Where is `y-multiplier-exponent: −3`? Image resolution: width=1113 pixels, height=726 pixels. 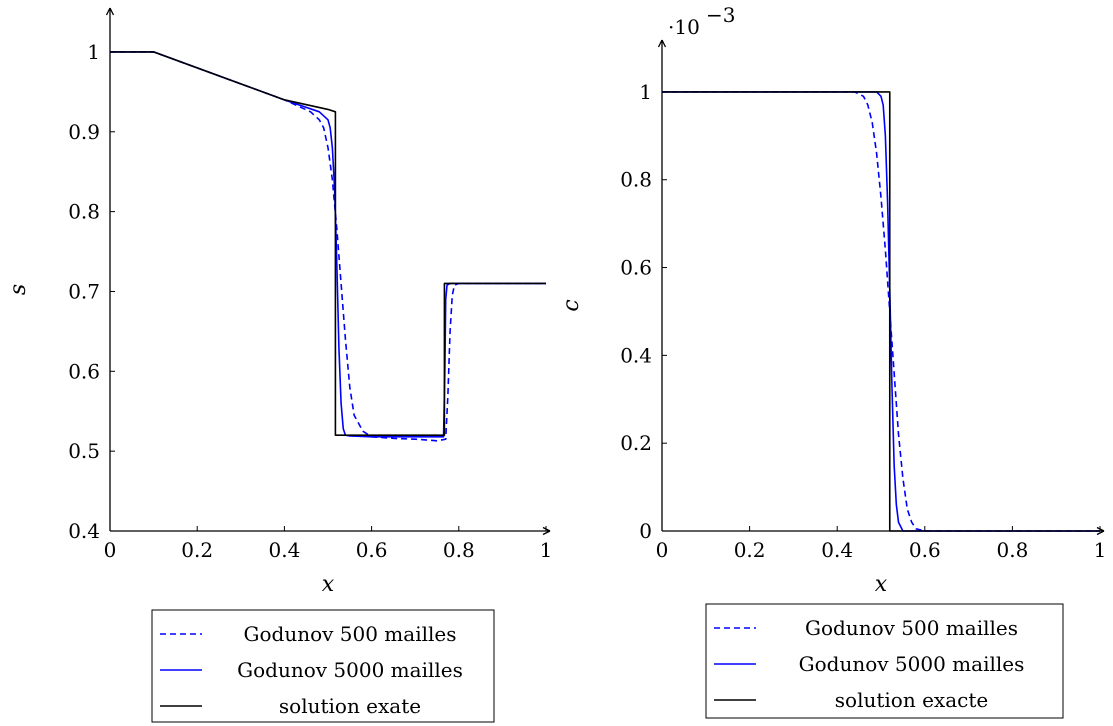 y-multiplier-exponent: −3 is located at coordinates (720, 15).